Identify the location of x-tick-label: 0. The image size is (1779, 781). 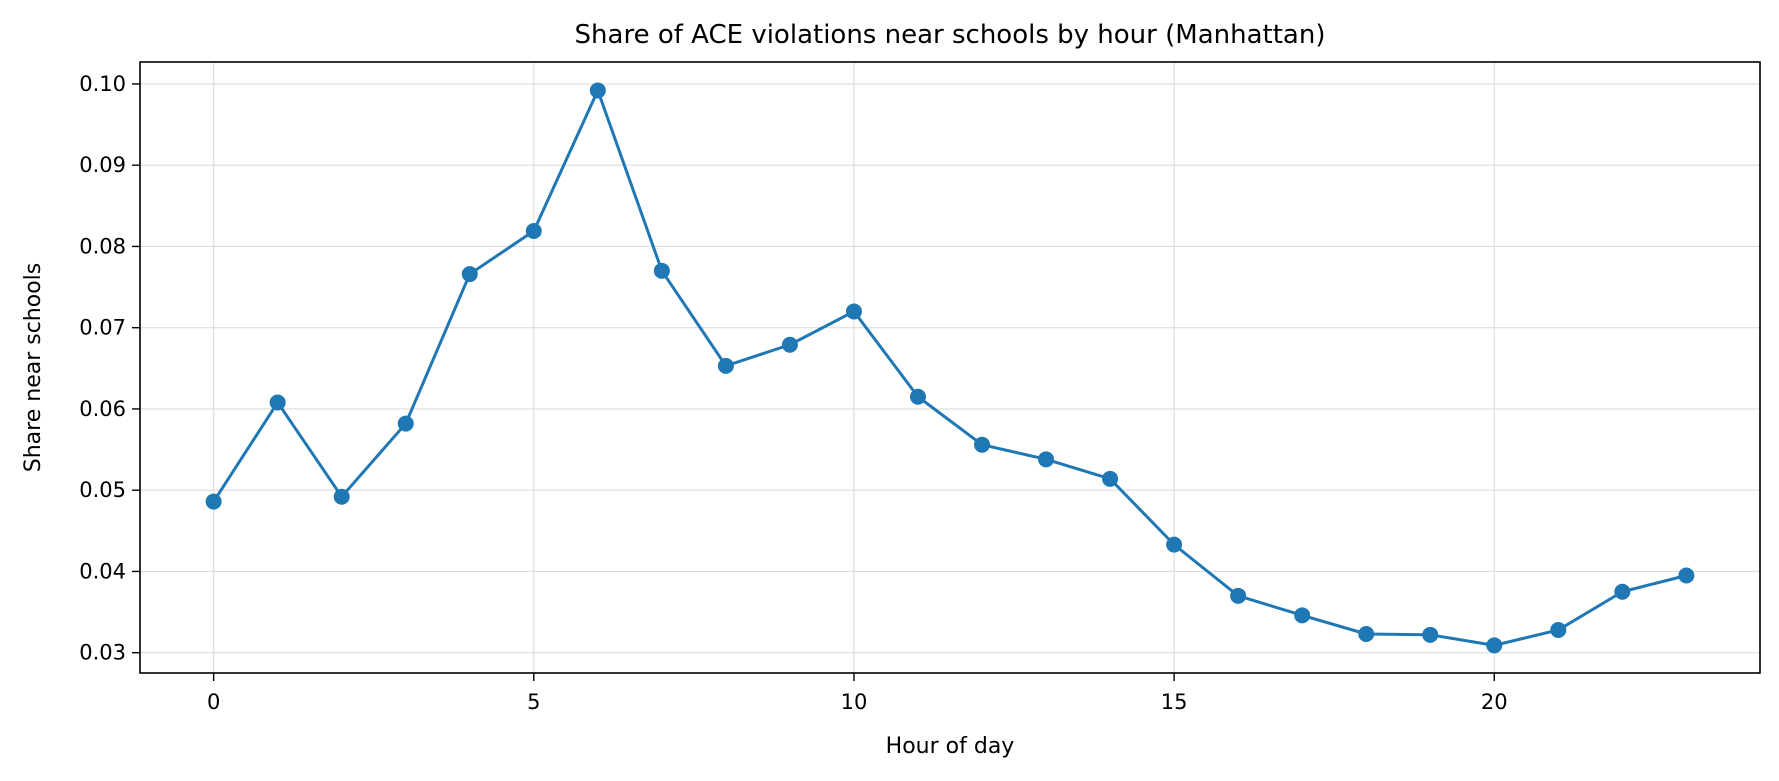
(213, 702).